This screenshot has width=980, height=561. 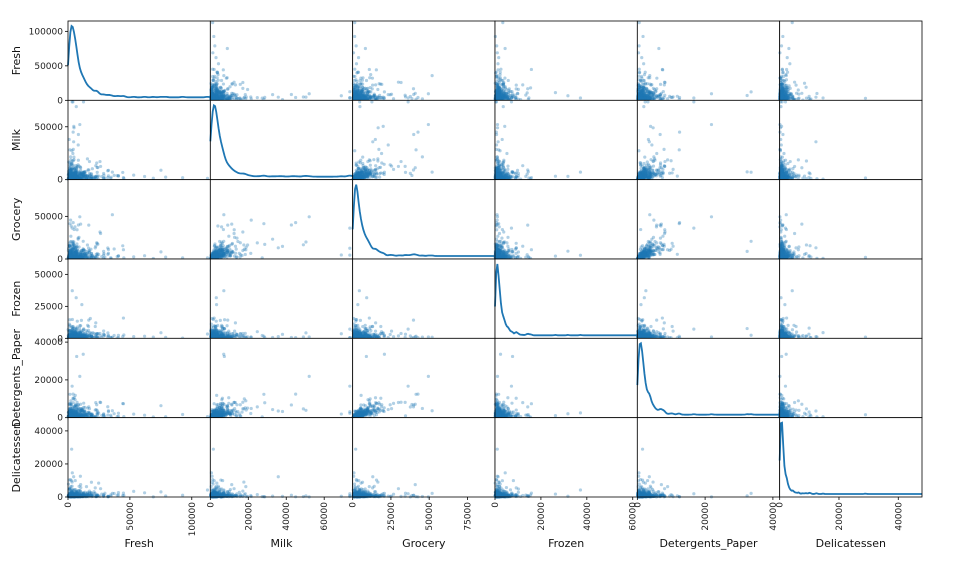 What do you see at coordinates (281, 140) in the screenshot?
I see `panel-Milk-vs-Milk` at bounding box center [281, 140].